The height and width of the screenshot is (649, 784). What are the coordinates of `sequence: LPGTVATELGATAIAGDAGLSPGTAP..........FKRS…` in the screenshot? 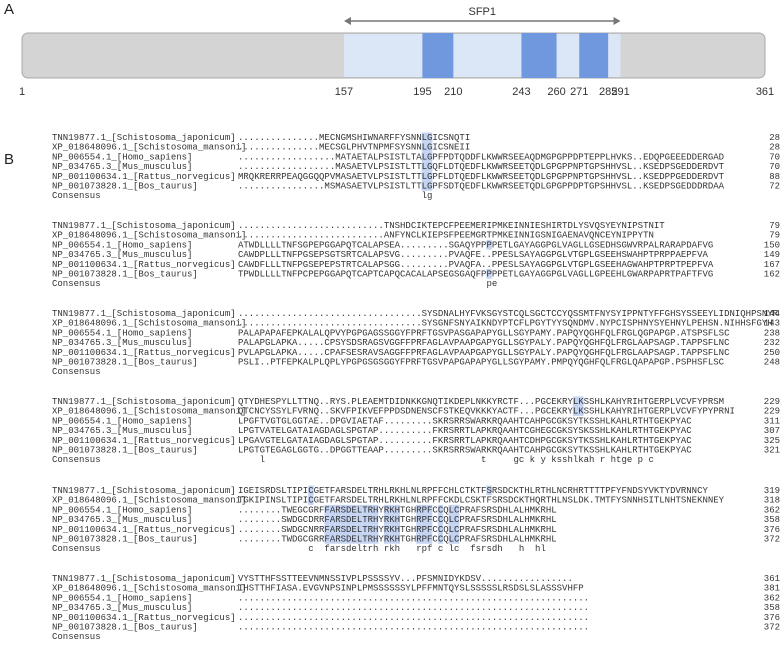 It's located at (465, 431).